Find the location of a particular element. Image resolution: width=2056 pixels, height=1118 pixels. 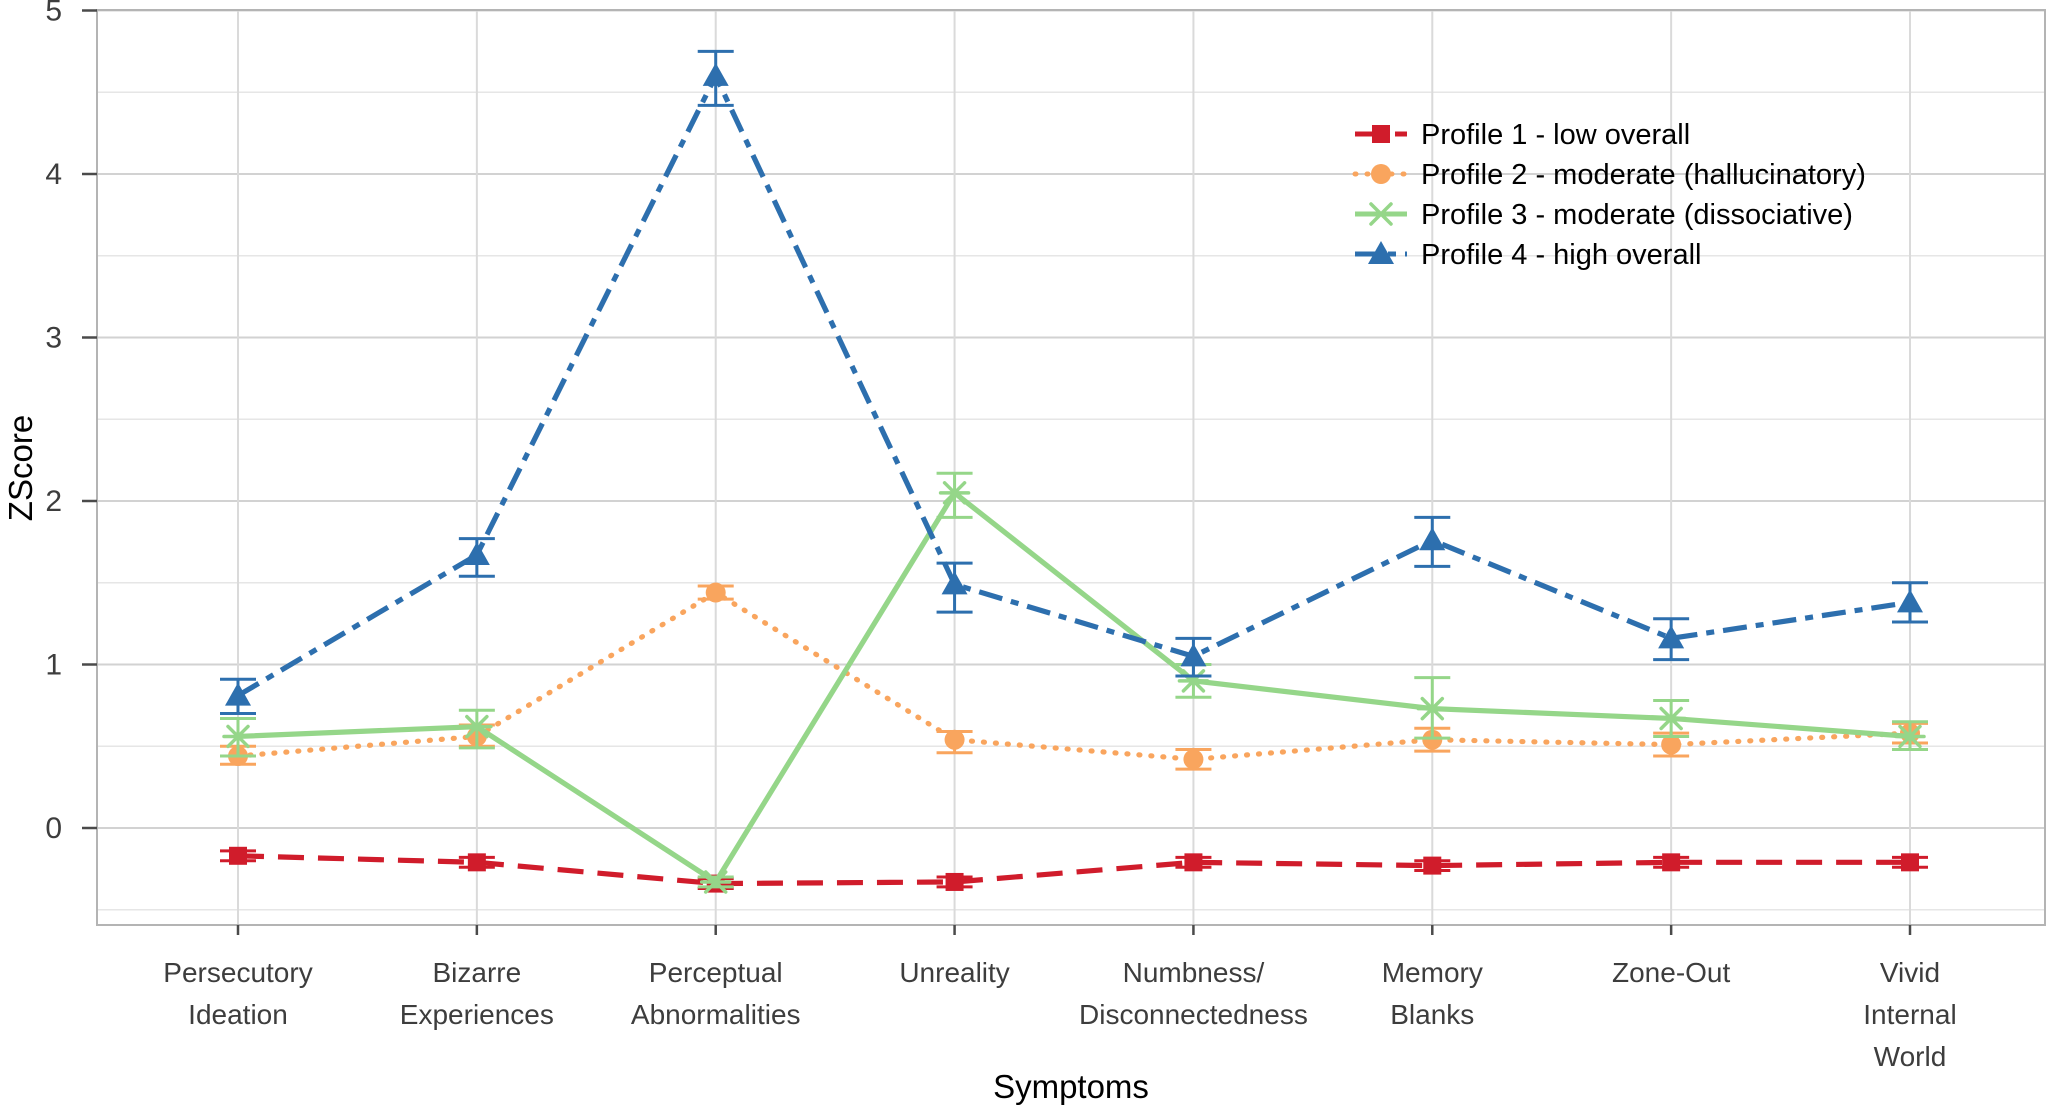

y-tick-label: 0 is located at coordinates (53, 828).